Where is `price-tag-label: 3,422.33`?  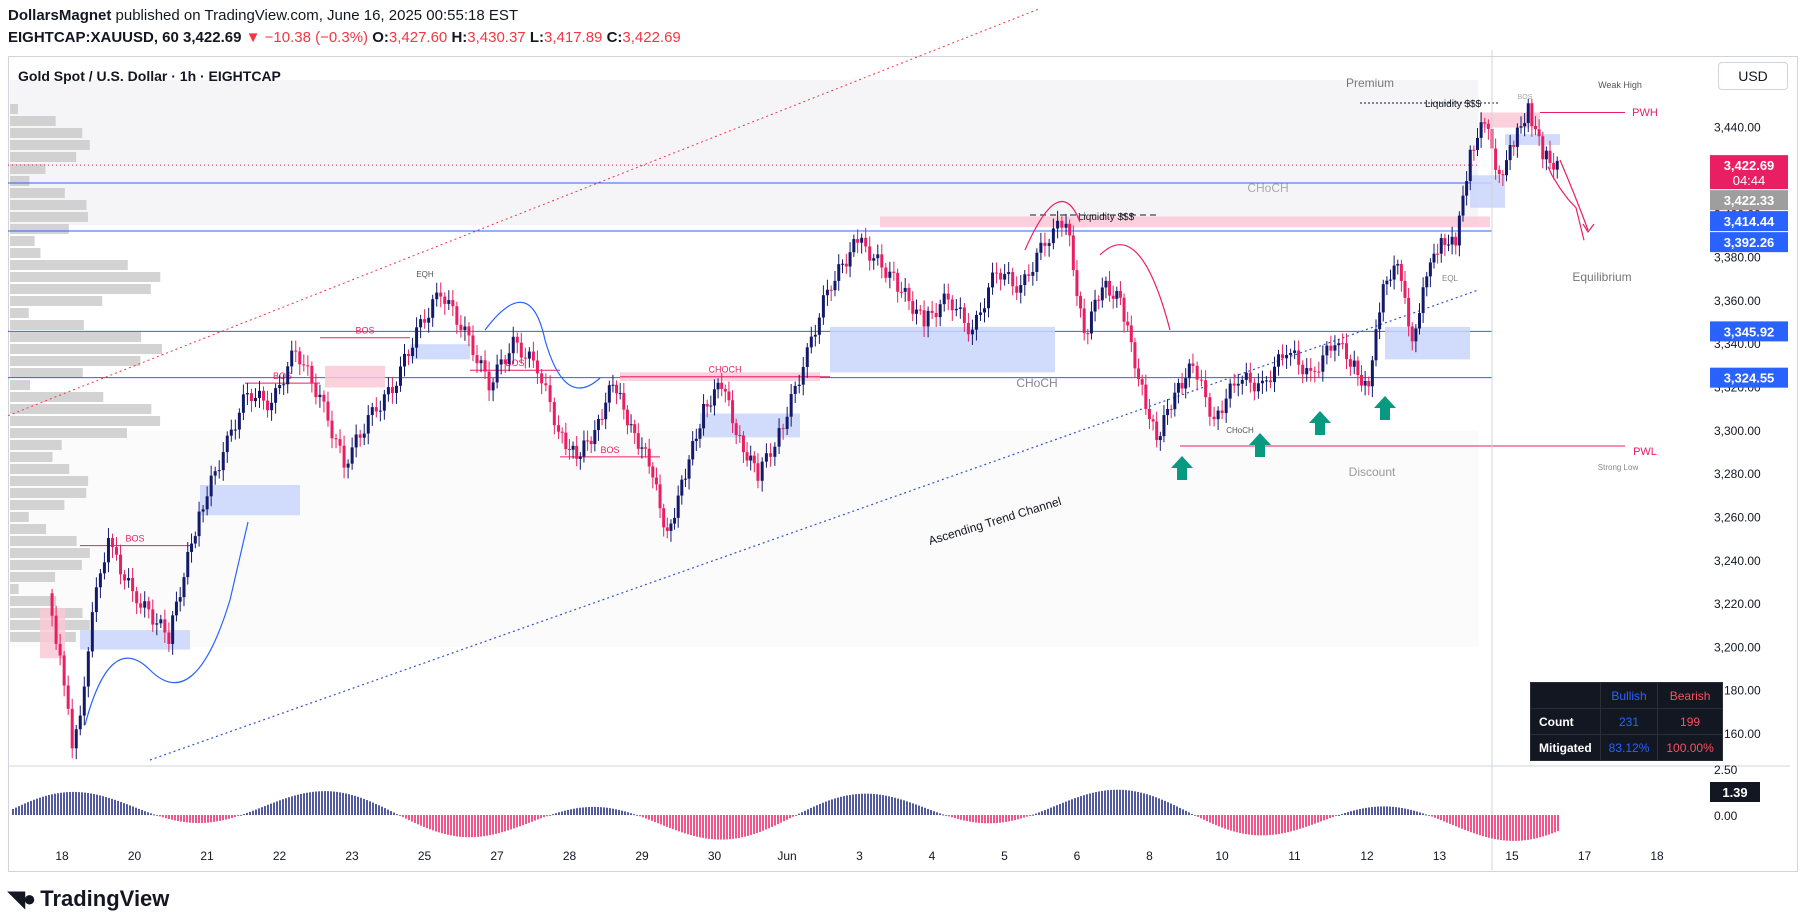
price-tag-label: 3,422.33 is located at coordinates (1749, 200).